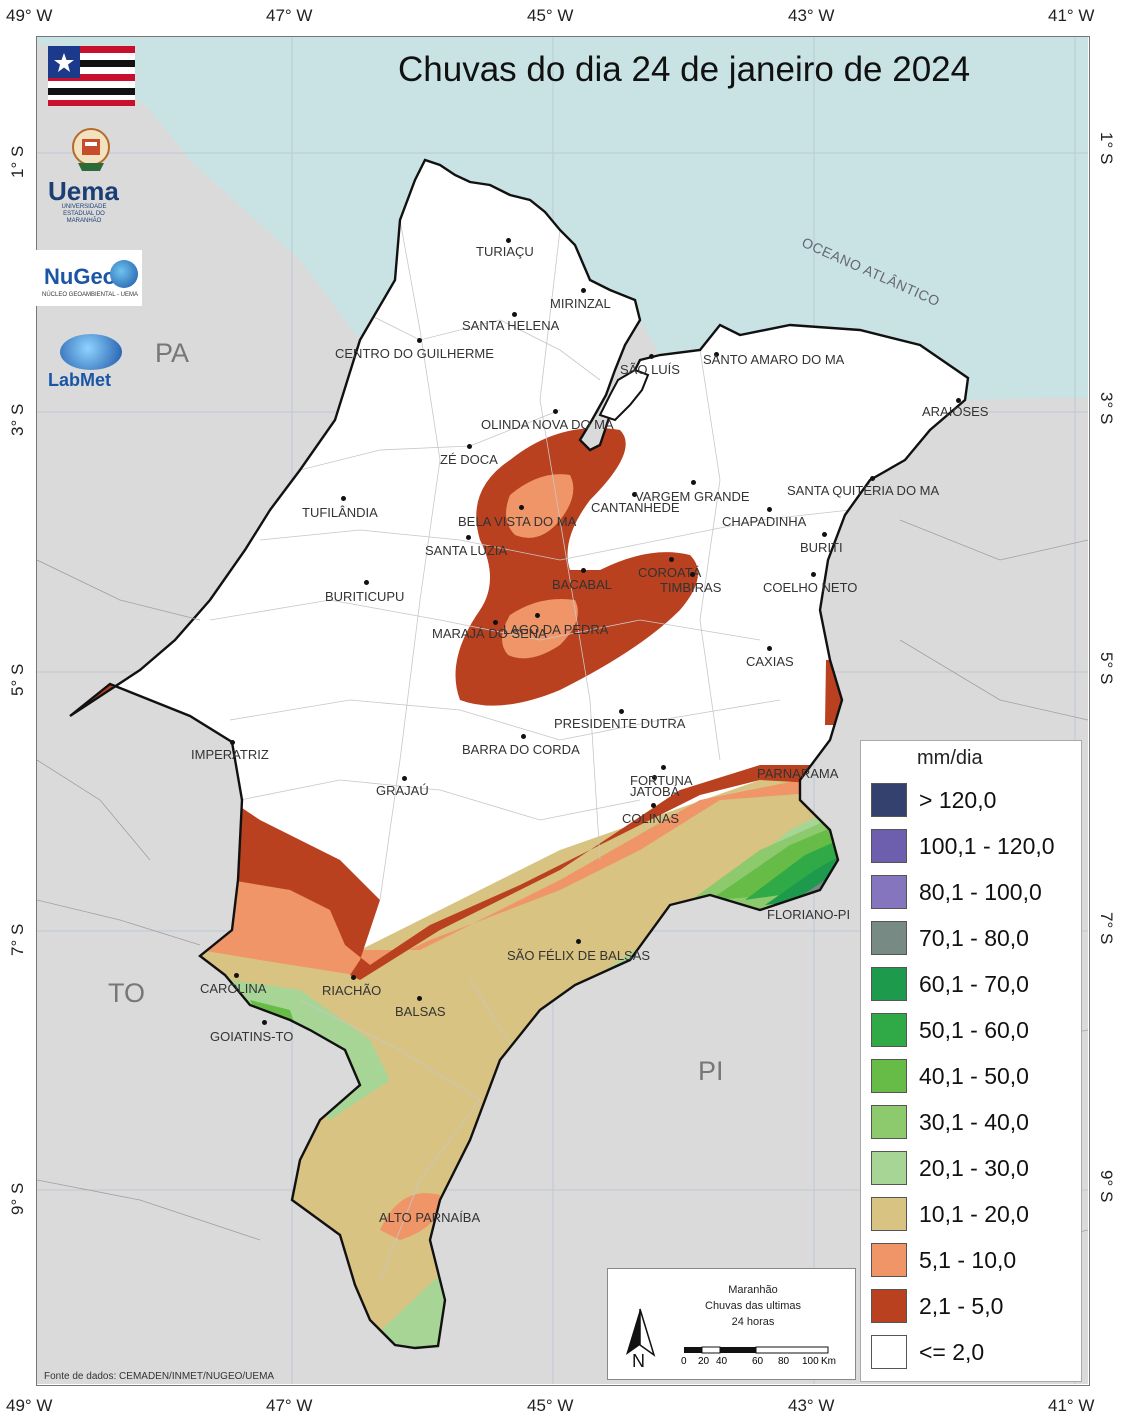 This screenshot has width=1123, height=1422. Describe the element at coordinates (670, 572) in the screenshot. I see `city-label: COROATÁ` at that location.